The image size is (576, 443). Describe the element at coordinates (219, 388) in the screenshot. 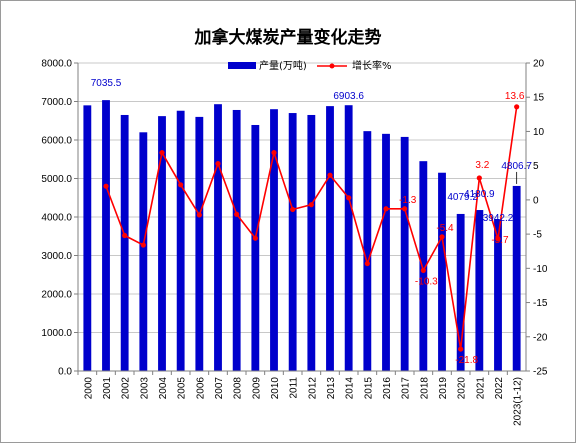

I see `x-tick-label: 2007` at that location.